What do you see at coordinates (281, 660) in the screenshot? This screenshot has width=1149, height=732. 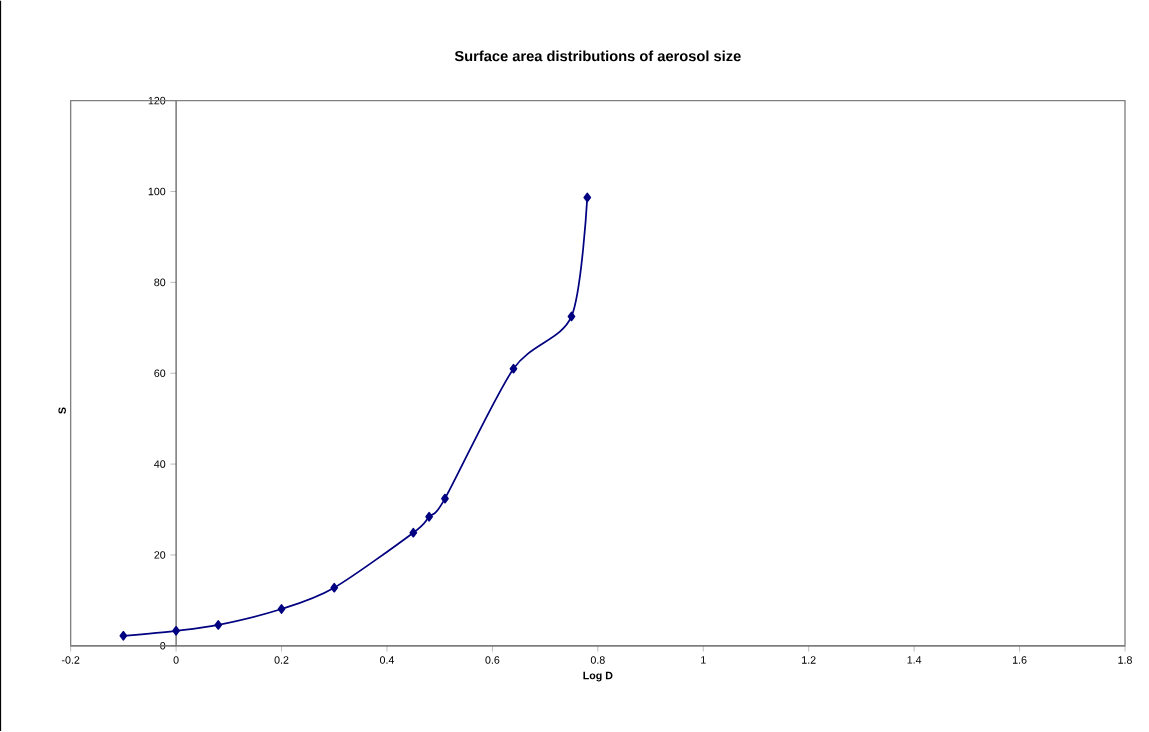 I see `x-tick-label: 0.2` at bounding box center [281, 660].